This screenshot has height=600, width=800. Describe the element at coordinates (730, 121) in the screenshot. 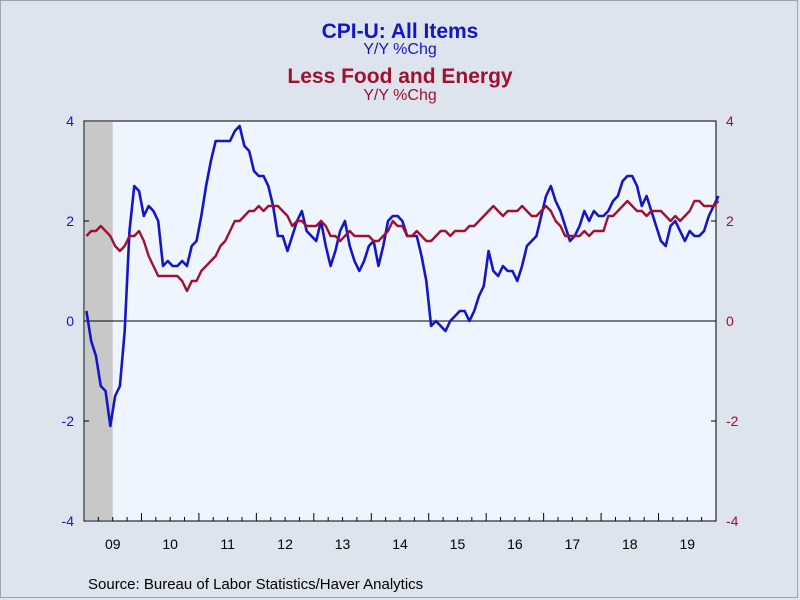

I see `right-y-tick-label: 4` at that location.